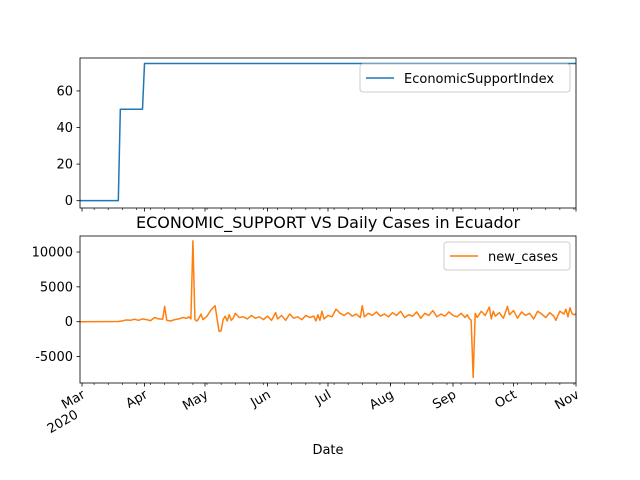 The image size is (640, 480). I want to click on top-legend-box, so click(465, 78).